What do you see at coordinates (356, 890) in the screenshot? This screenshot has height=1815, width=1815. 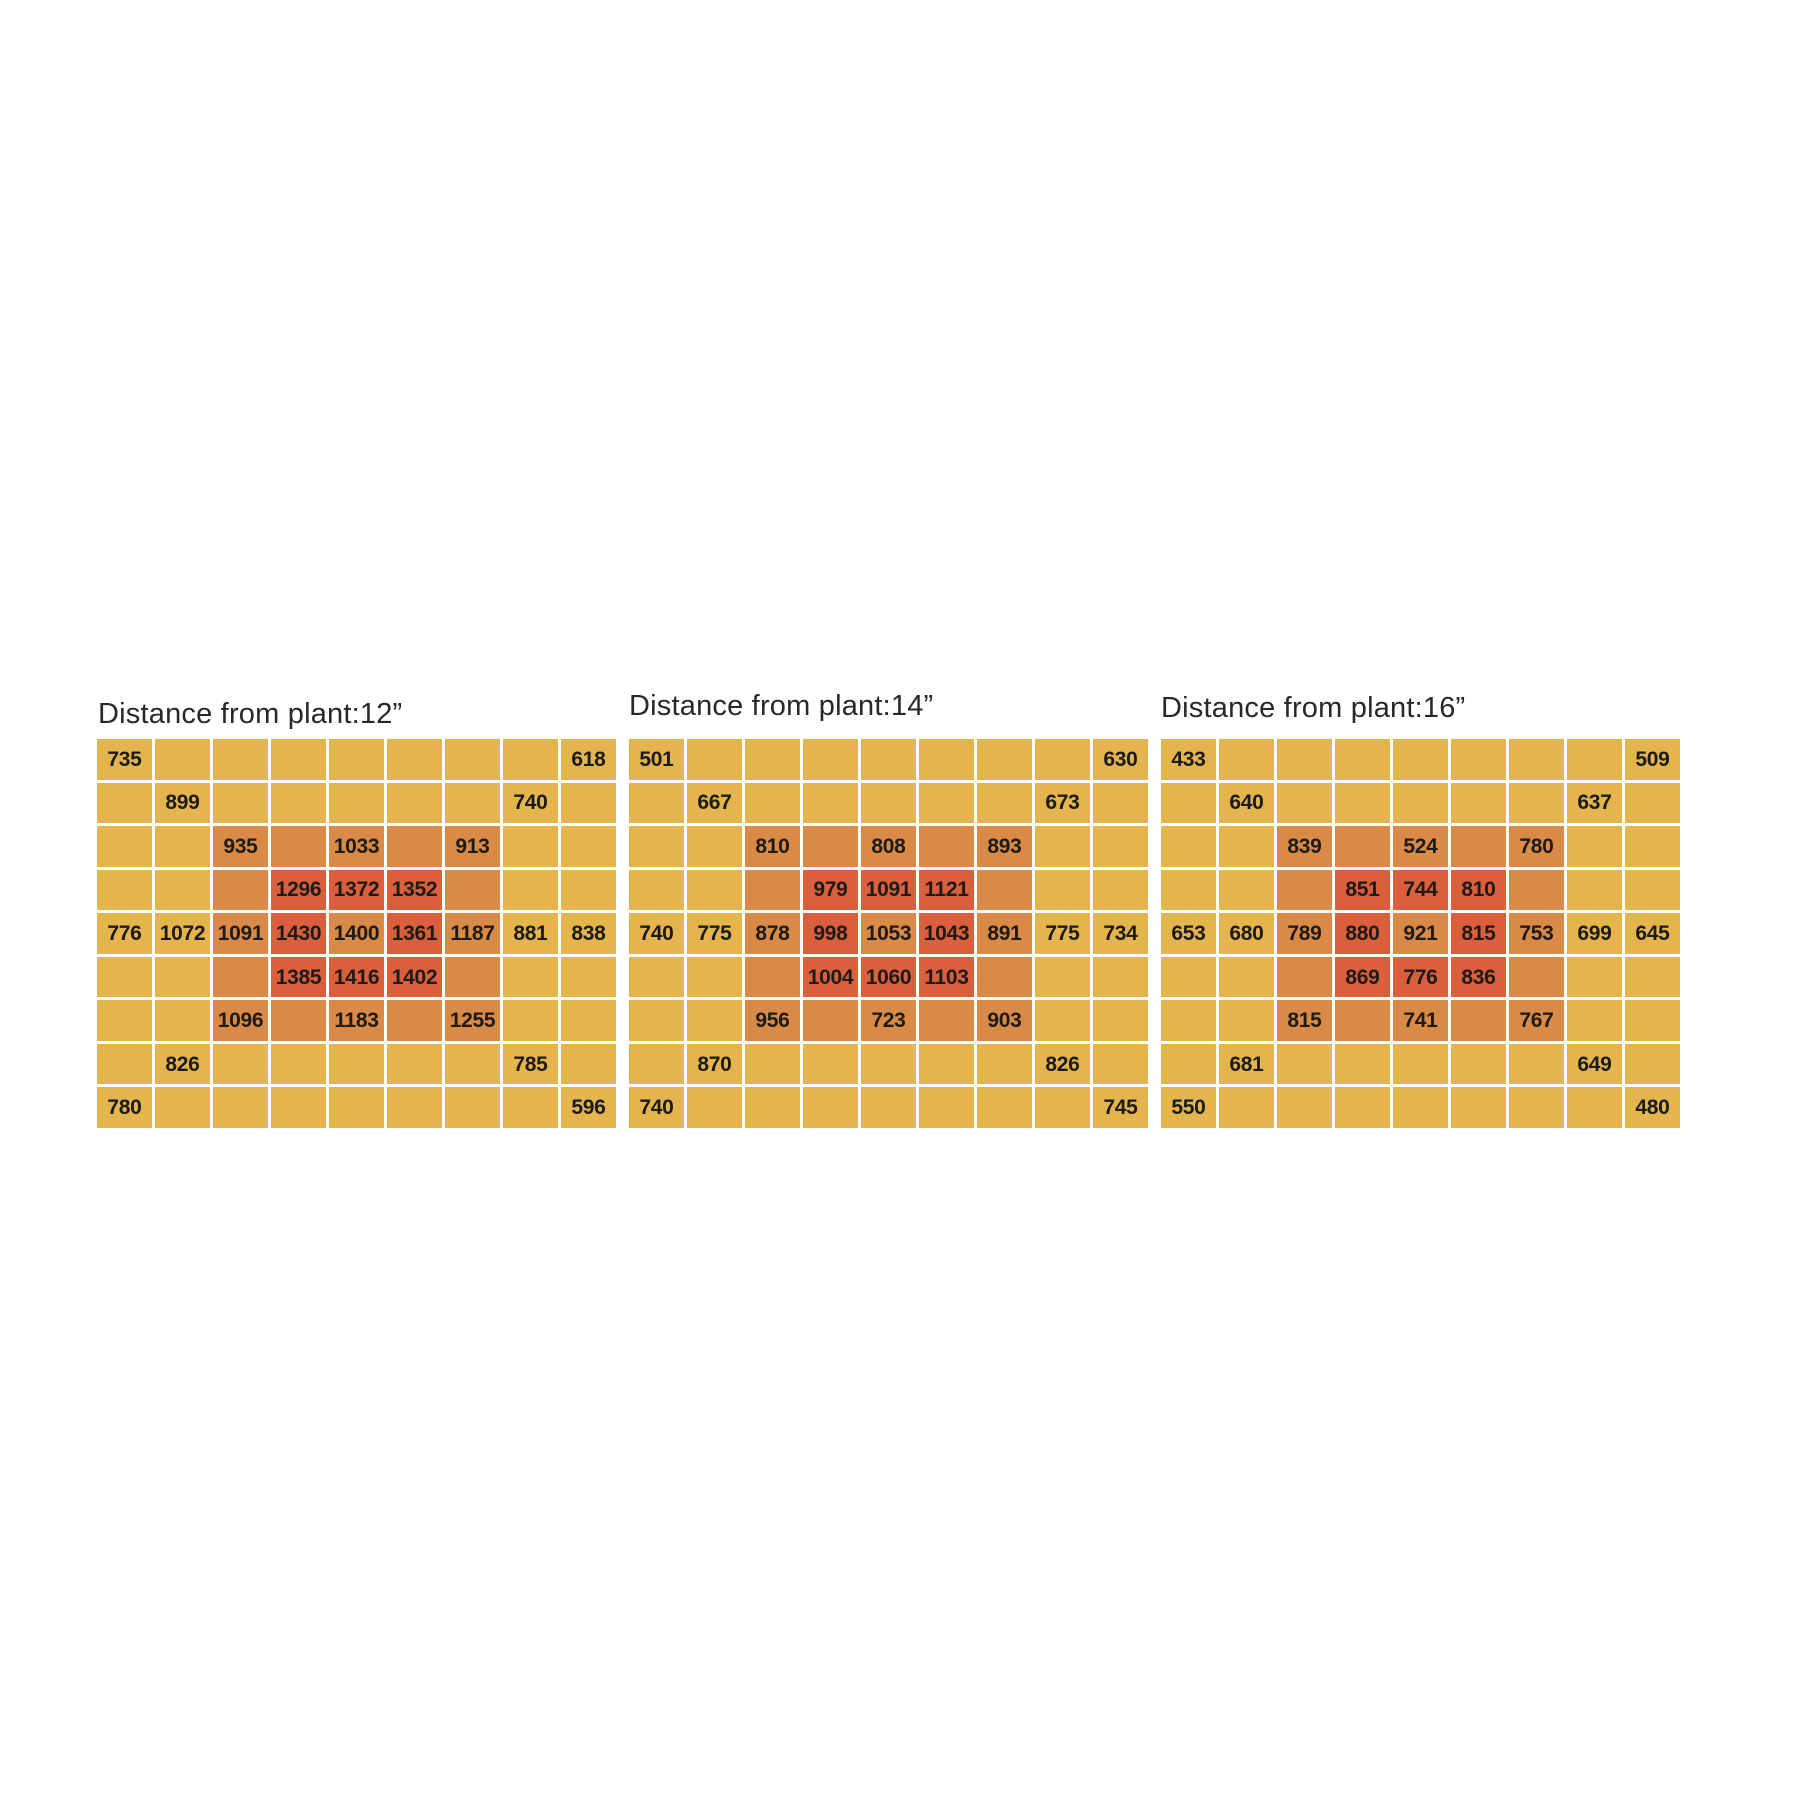 I see `heatmap-cell: 1372` at bounding box center [356, 890].